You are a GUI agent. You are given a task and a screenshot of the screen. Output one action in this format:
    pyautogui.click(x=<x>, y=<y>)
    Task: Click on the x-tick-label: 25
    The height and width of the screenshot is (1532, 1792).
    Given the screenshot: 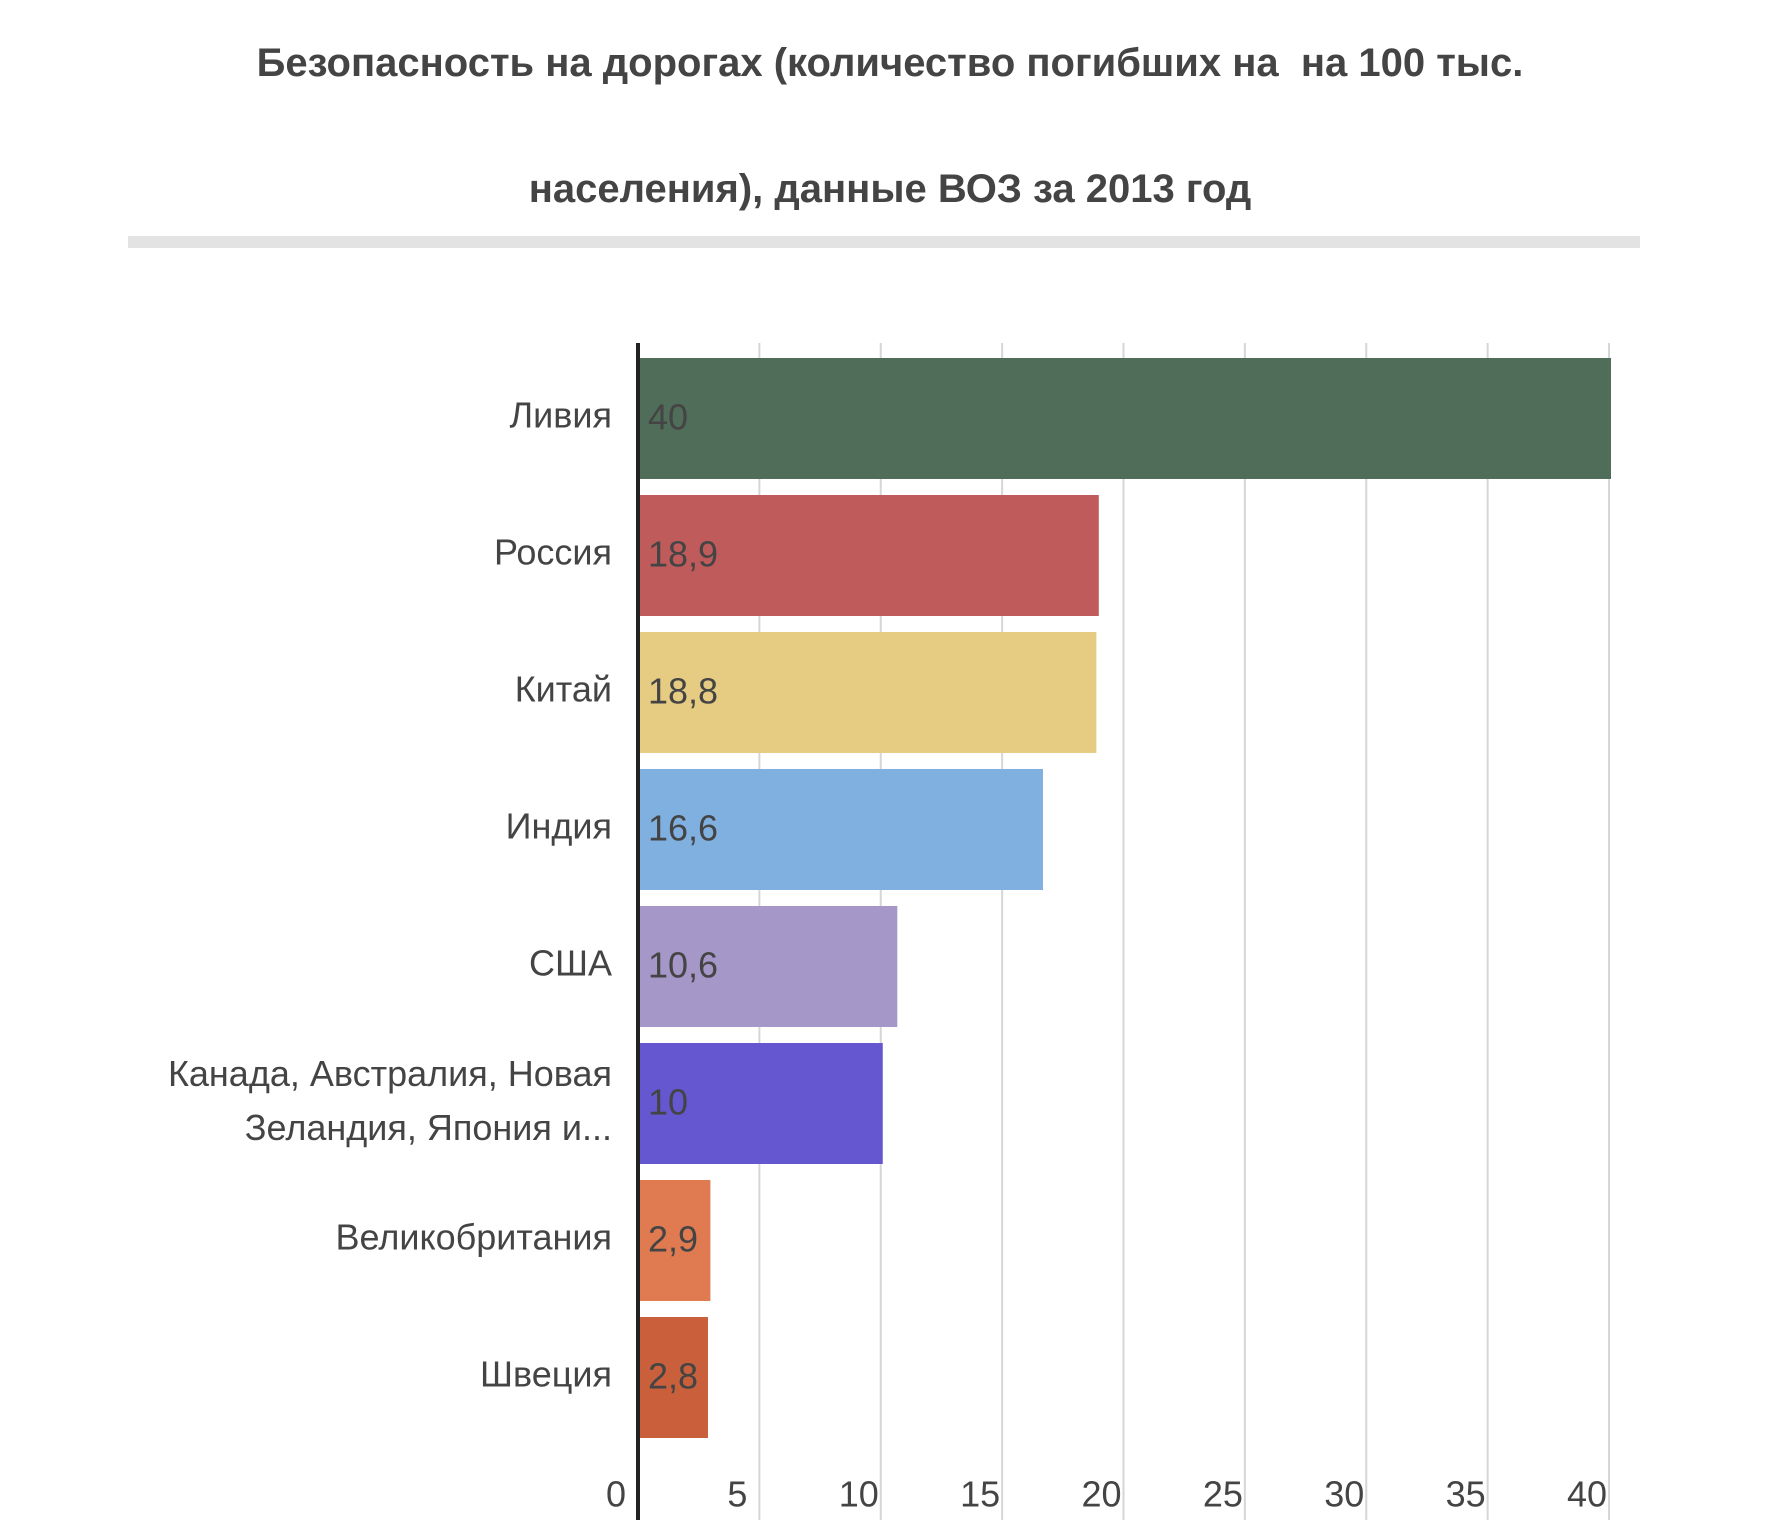 What is the action you would take?
    pyautogui.click(x=1223, y=1494)
    